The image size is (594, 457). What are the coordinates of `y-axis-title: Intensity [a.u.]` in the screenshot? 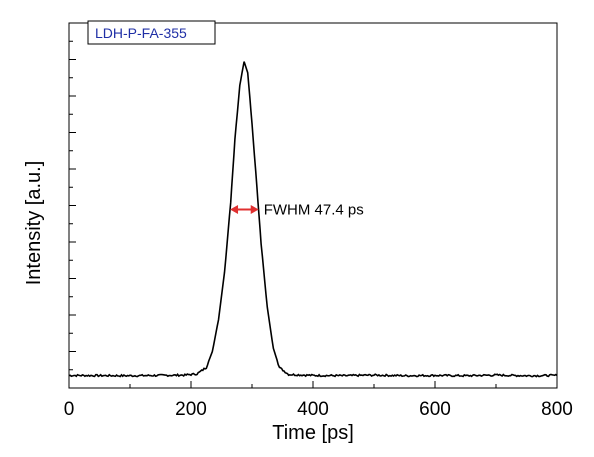 It's located at (34, 223).